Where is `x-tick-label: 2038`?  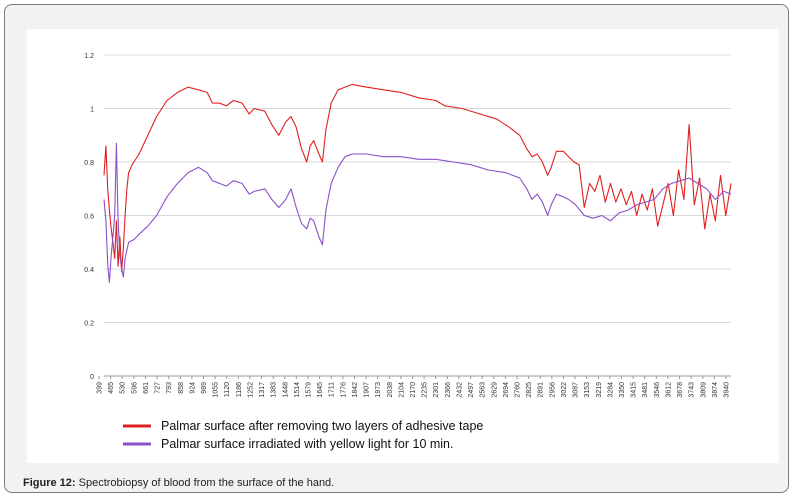 x-tick-label: 2038 is located at coordinates (390, 390).